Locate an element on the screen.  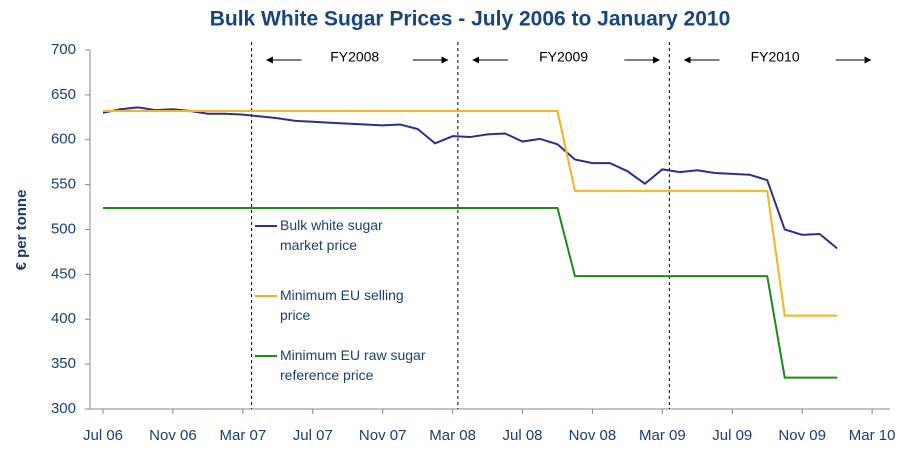
y-tick-label: 450 is located at coordinates (63, 273).